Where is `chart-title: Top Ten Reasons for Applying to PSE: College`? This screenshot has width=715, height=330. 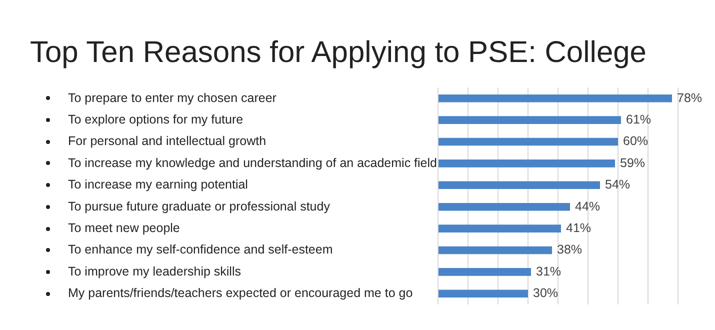 chart-title: Top Ten Reasons for Applying to PSE: College is located at coordinates (338, 53).